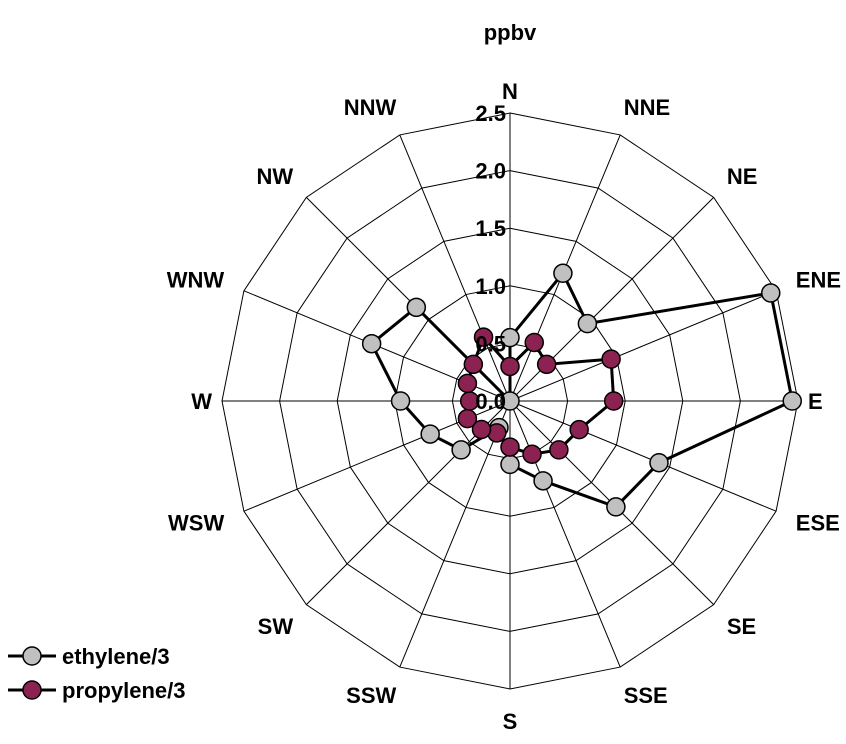 Image resolution: width=846 pixels, height=744 pixels. What do you see at coordinates (196, 279) in the screenshot?
I see `direction-label-wnw: WNW` at bounding box center [196, 279].